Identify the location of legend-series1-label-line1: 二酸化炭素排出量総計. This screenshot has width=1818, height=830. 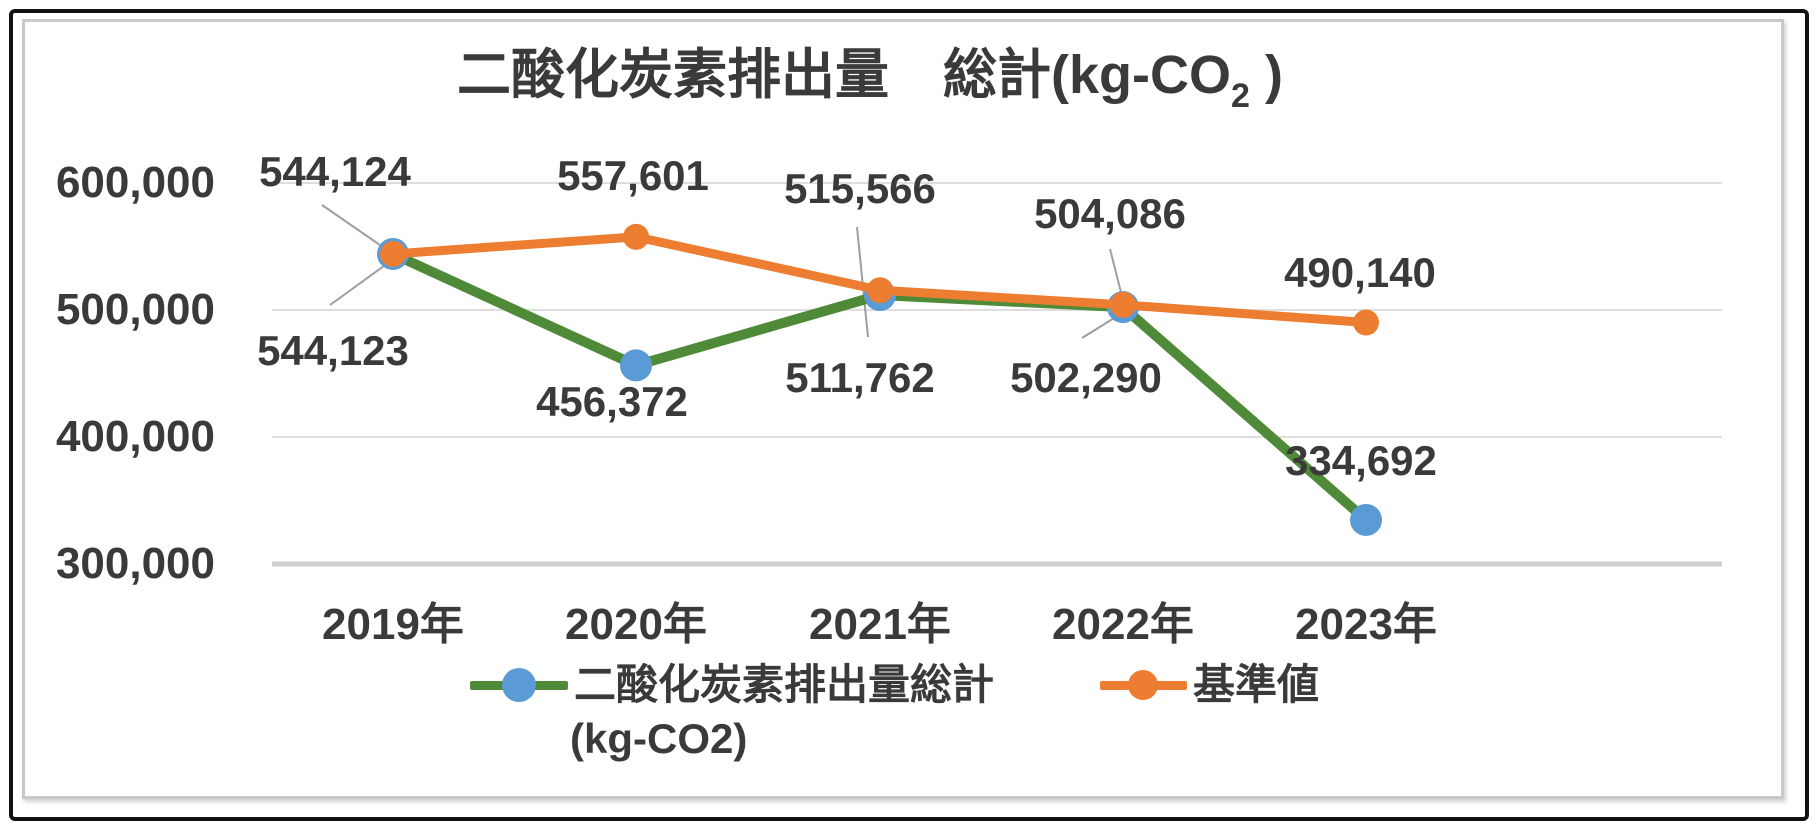
(784, 684).